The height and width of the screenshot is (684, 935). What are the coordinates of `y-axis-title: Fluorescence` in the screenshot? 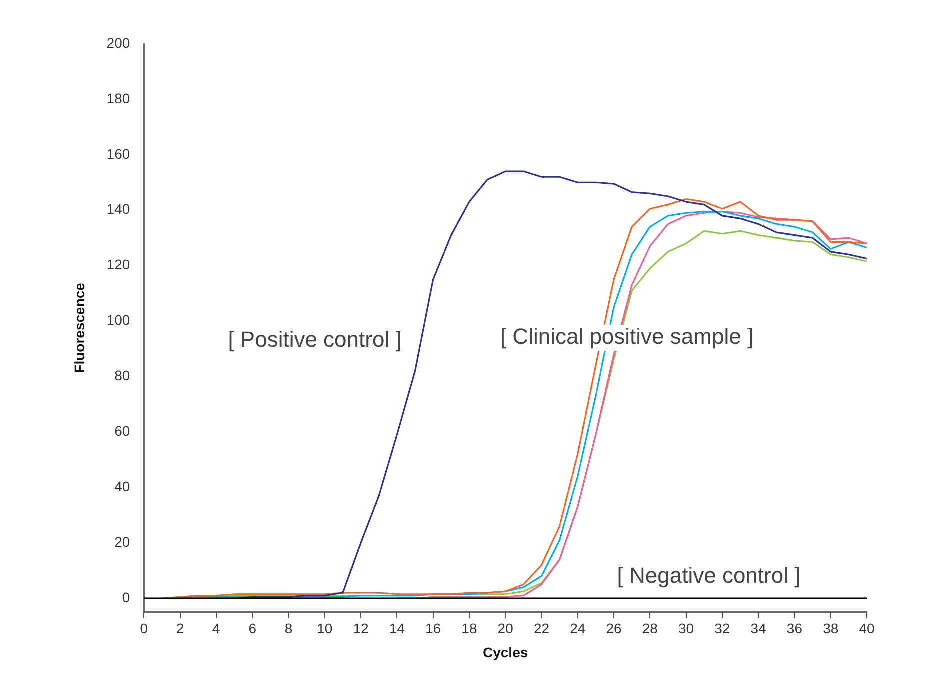 It's located at (79, 328).